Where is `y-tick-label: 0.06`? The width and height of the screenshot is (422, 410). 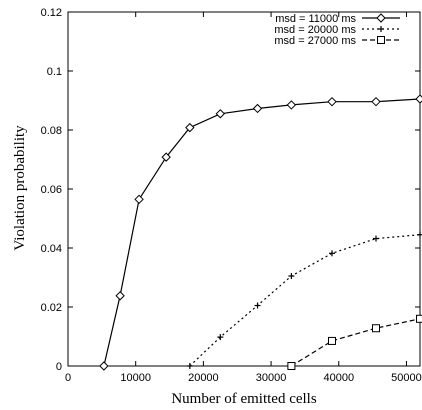 y-tick-label: 0.06 is located at coordinates (51, 190).